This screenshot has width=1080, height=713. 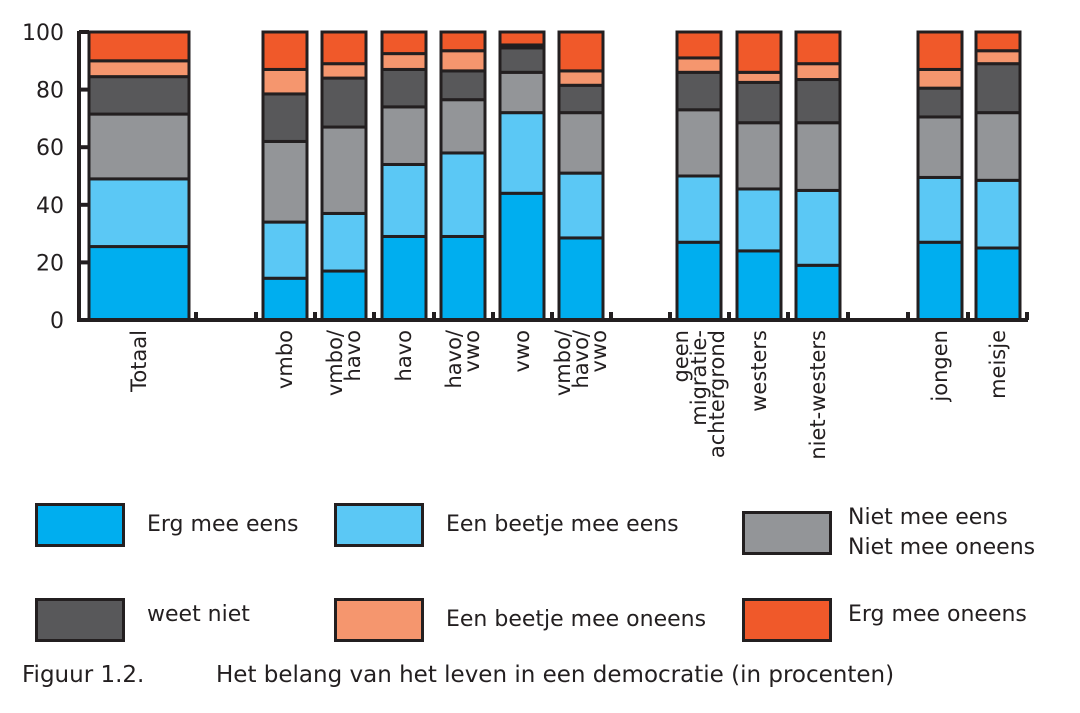 I want to click on legend-label: Erg mee oneens, so click(x=937, y=614).